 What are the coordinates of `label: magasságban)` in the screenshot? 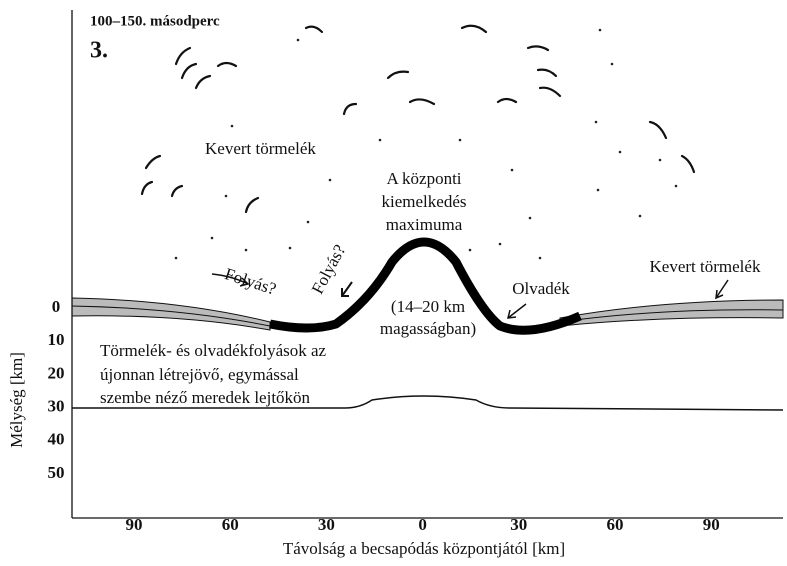 It's located at (428, 328).